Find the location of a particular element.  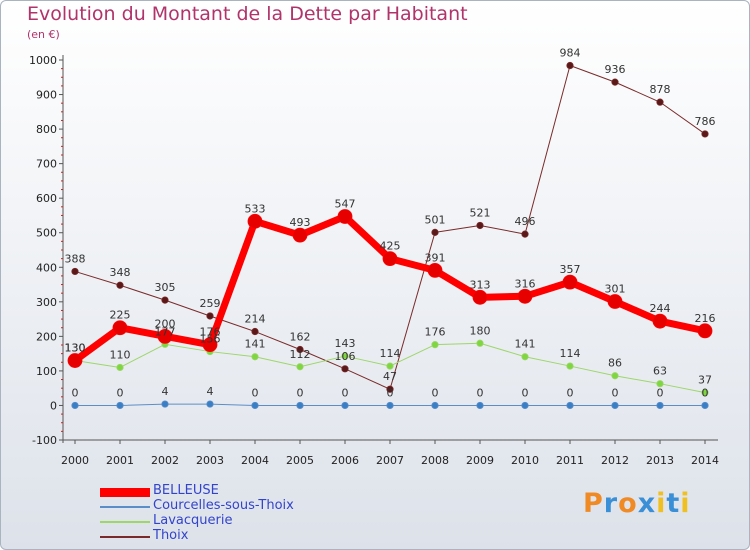

x-tick-label: 2007 is located at coordinates (390, 460).